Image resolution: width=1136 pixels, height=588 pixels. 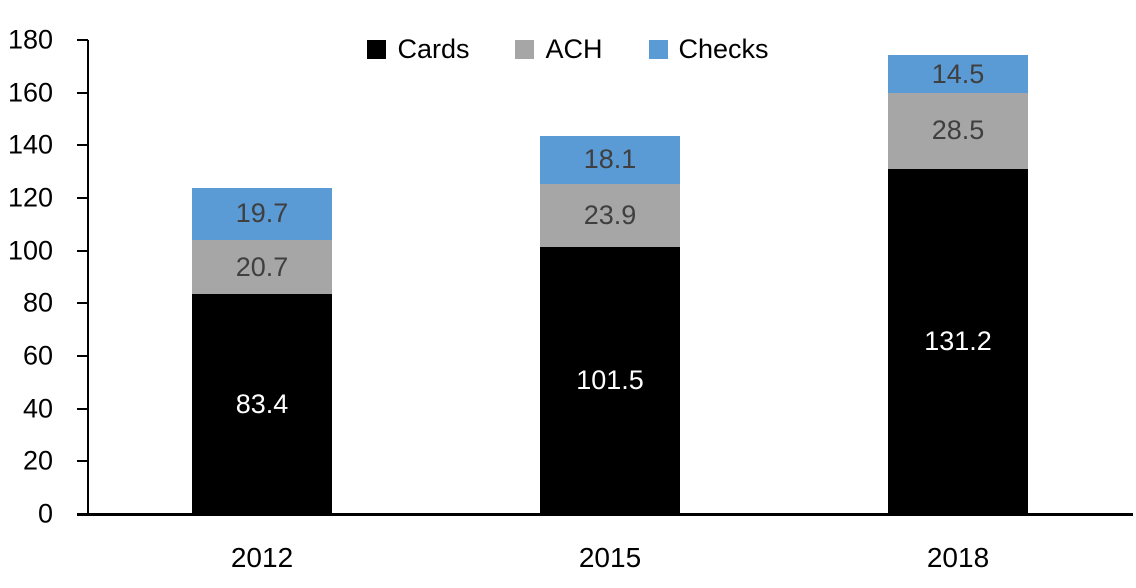 I want to click on bar-2015-checks-segment: 18.1, so click(x=610, y=160).